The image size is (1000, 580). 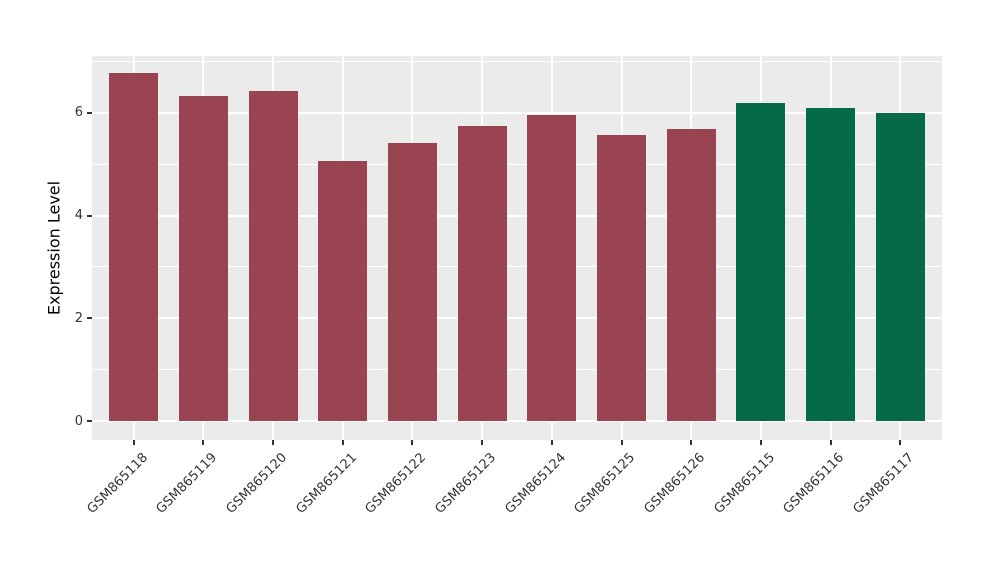 I want to click on y-axis-title-text: Expression Level, so click(x=54, y=248).